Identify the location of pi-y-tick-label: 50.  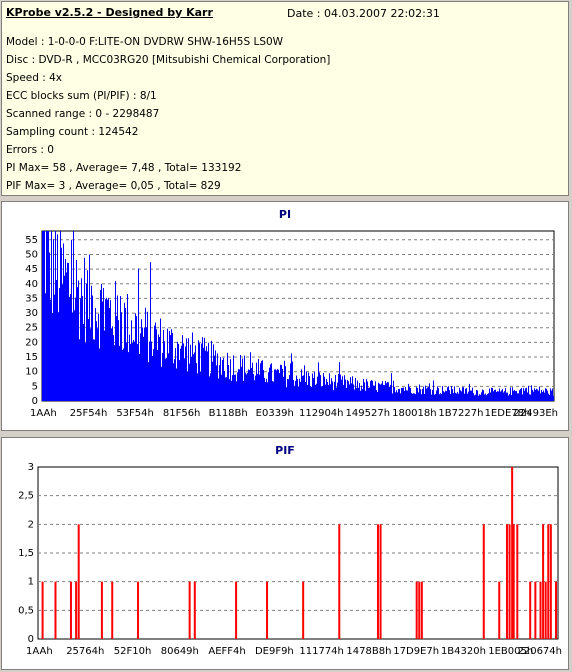
(31, 254).